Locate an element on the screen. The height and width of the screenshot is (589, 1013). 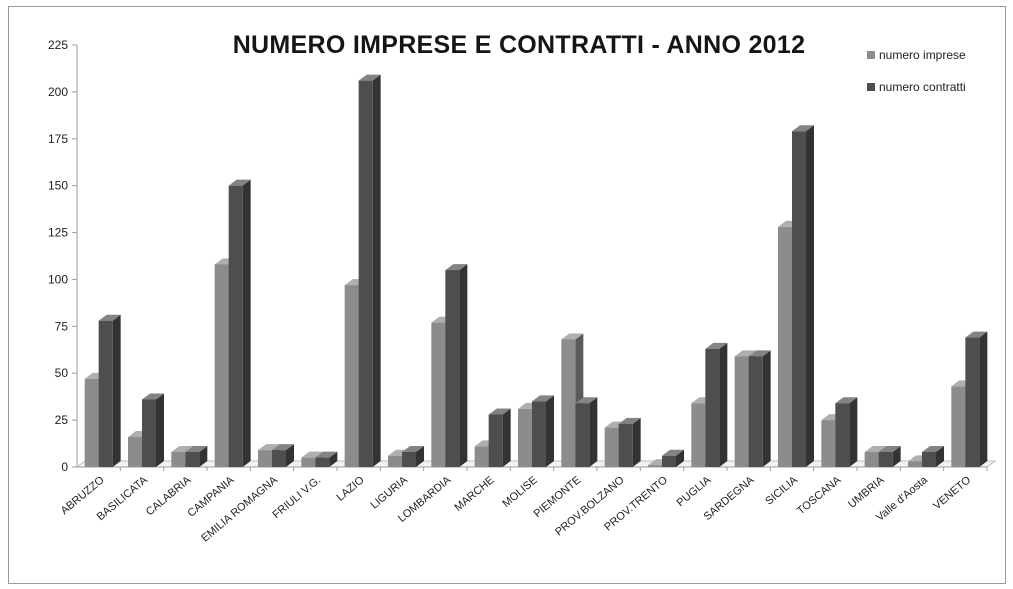
x-tick-label: MARCHE is located at coordinates (474, 494).